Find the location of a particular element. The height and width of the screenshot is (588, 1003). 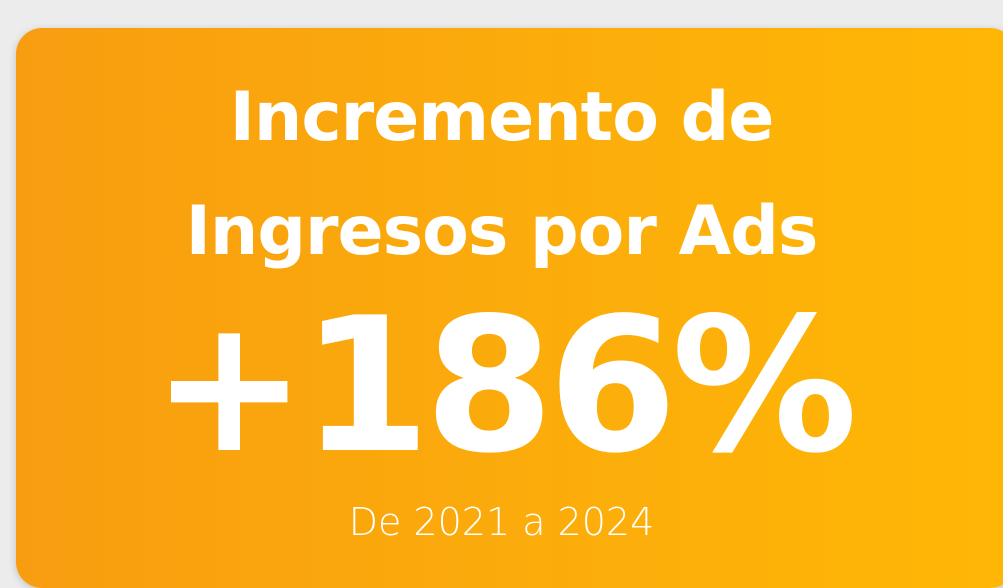

title-line: Incremento de is located at coordinates (502, 117).